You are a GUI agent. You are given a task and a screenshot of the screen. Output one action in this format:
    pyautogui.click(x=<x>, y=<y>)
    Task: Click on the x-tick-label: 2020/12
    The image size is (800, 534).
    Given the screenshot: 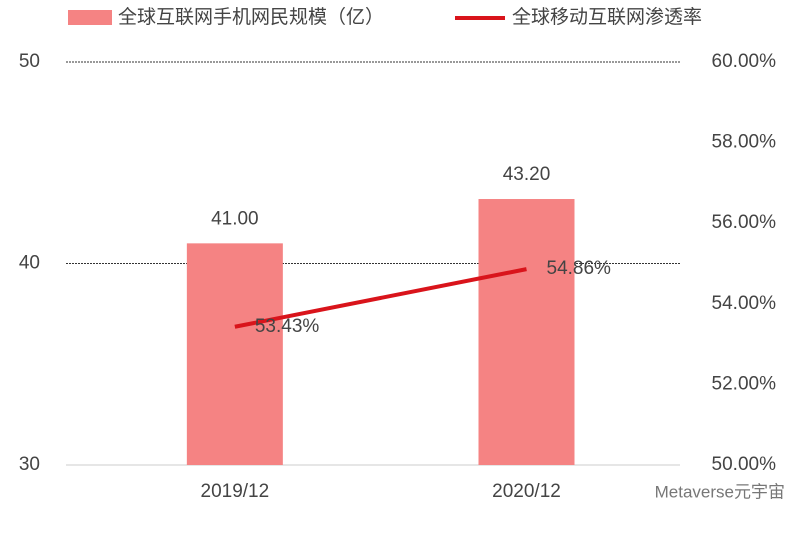 What is the action you would take?
    pyautogui.click(x=526, y=491)
    